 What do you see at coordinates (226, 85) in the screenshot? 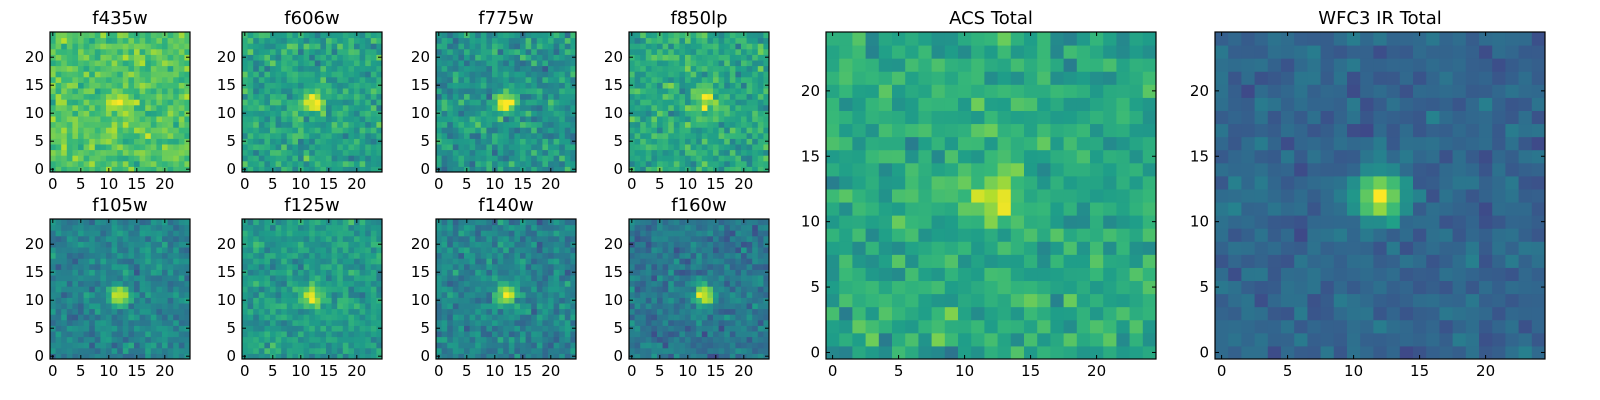
I see `y-tick-label: 15` at bounding box center [226, 85].